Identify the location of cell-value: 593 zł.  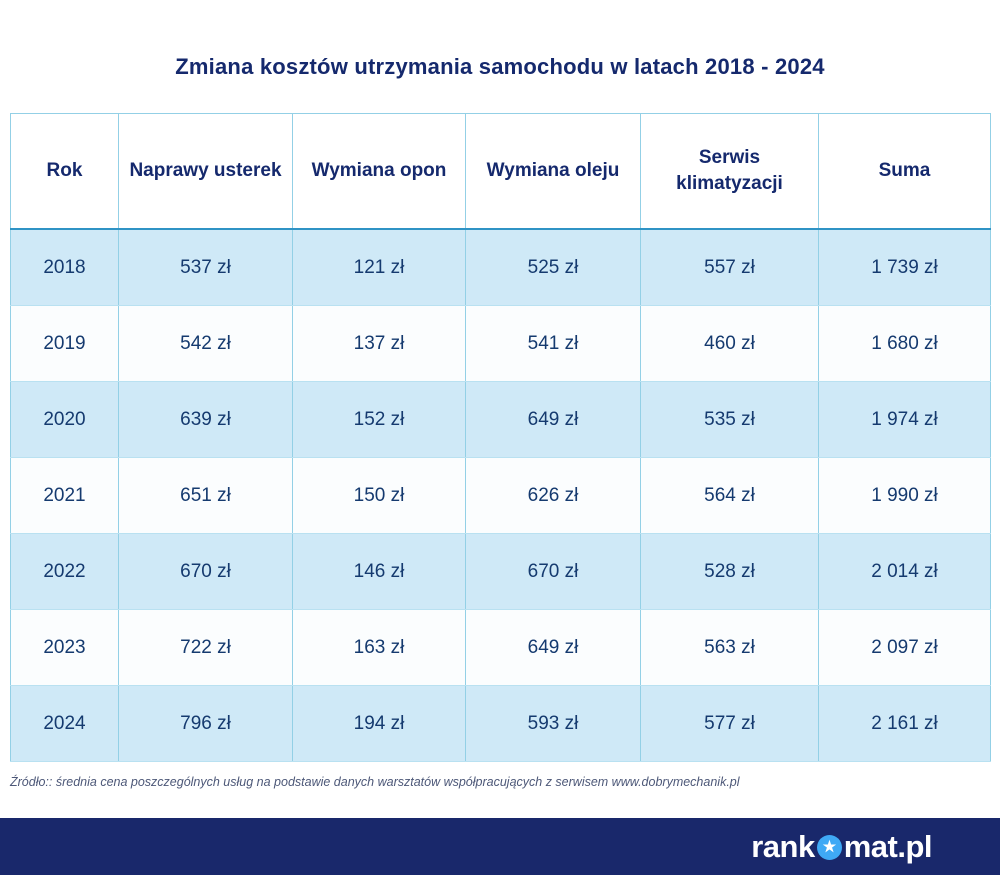
(553, 723).